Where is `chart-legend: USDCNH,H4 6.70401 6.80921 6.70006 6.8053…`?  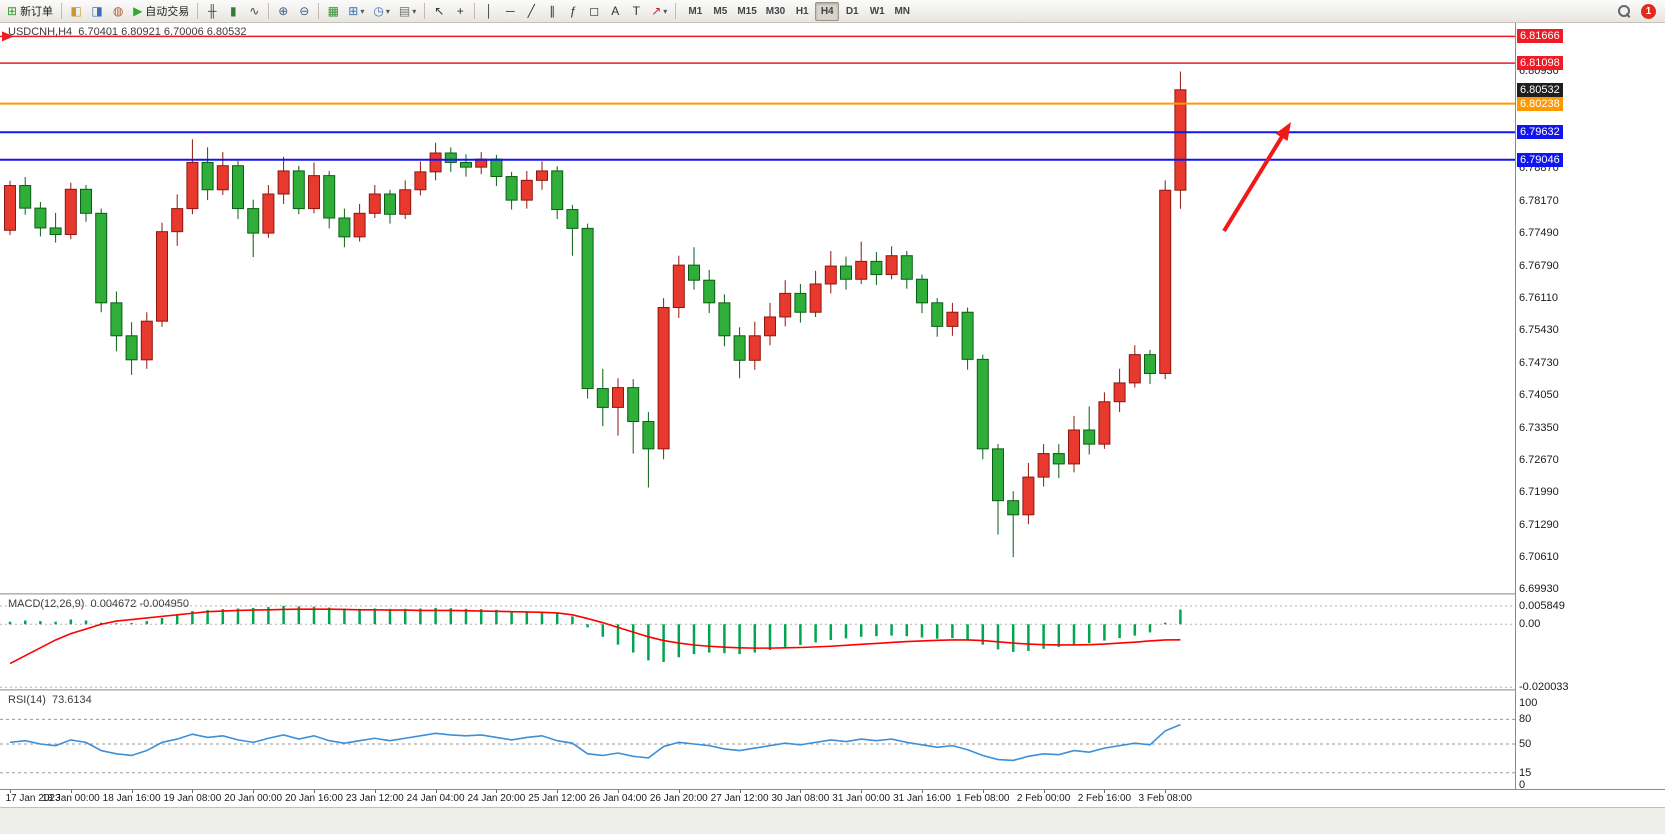
chart-legend: USDCNH,H4 6.70401 6.80921 6.70006 6.8053… is located at coordinates (127, 32).